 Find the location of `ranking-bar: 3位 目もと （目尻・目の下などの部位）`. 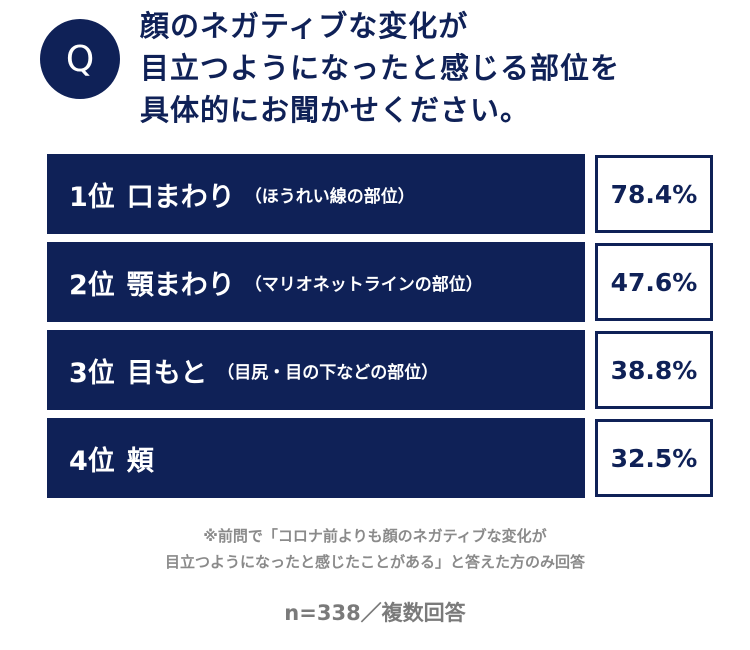

ranking-bar: 3位 目もと （目尻・目の下などの部位） is located at coordinates (316, 370).